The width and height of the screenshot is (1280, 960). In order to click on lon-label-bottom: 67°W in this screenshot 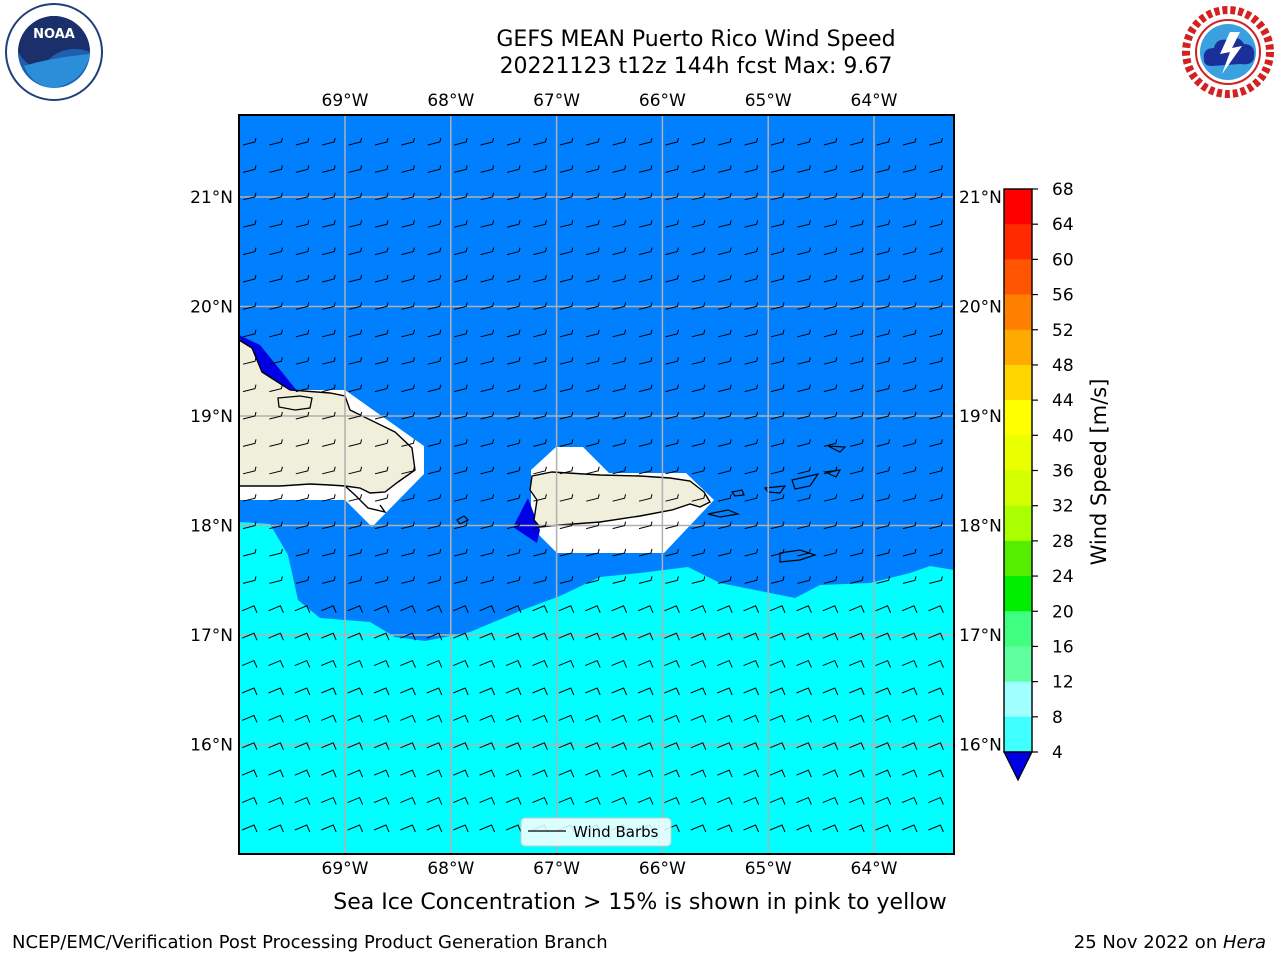, I will do `click(556, 869)`.